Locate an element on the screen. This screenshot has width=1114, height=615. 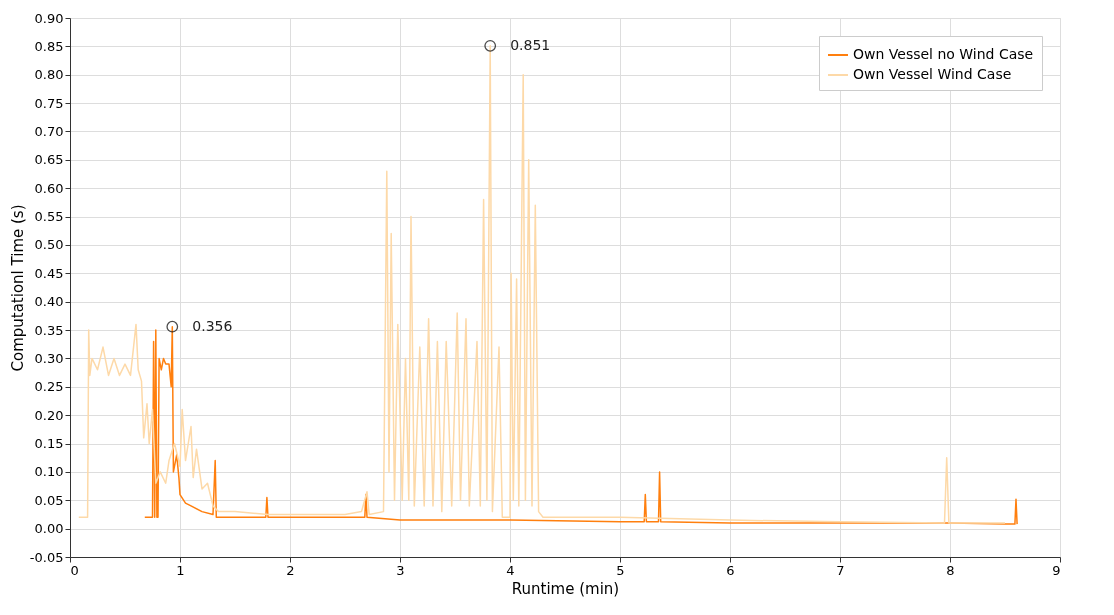
x-tick-label: 8 is located at coordinates (950, 570).